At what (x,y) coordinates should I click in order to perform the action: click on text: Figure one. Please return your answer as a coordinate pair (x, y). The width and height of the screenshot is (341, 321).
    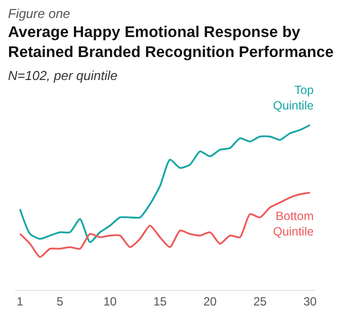
    Looking at the image, I should click on (39, 13).